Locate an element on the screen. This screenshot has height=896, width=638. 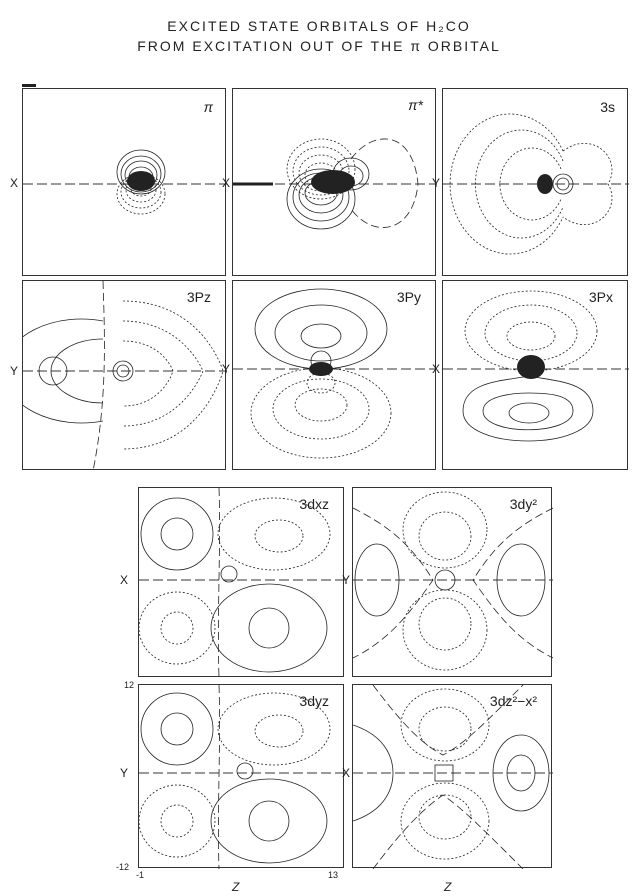
panel-3py: 3Py is located at coordinates (334, 375).